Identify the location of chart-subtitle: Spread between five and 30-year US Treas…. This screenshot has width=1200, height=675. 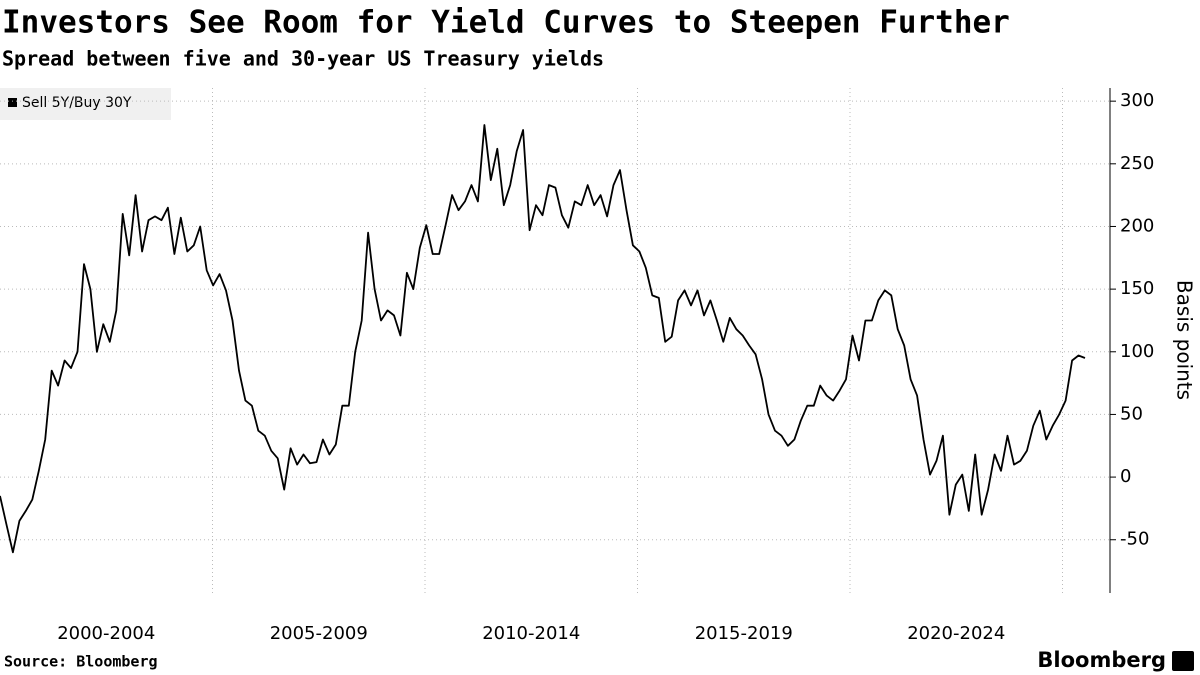
(303, 59).